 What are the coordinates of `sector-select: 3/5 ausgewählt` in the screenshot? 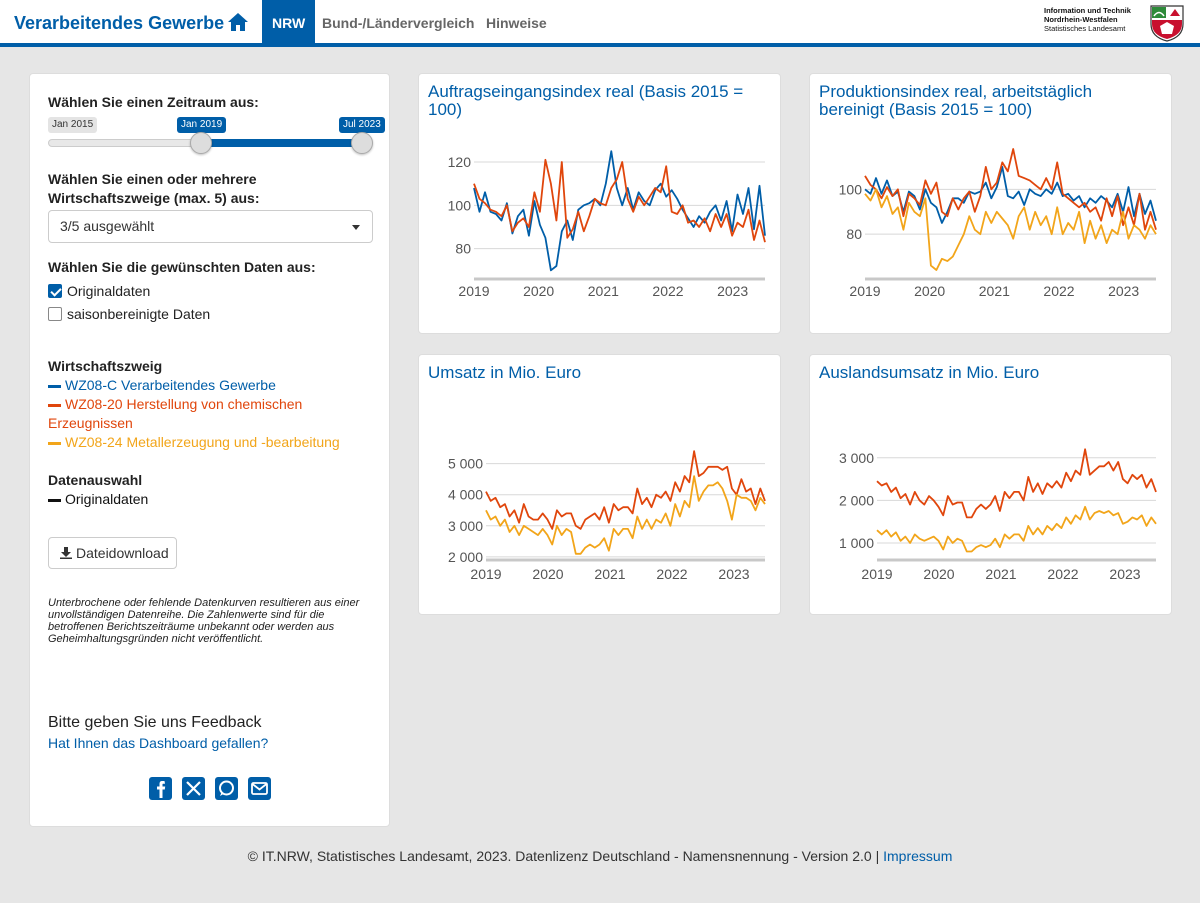 It's located at (210, 226).